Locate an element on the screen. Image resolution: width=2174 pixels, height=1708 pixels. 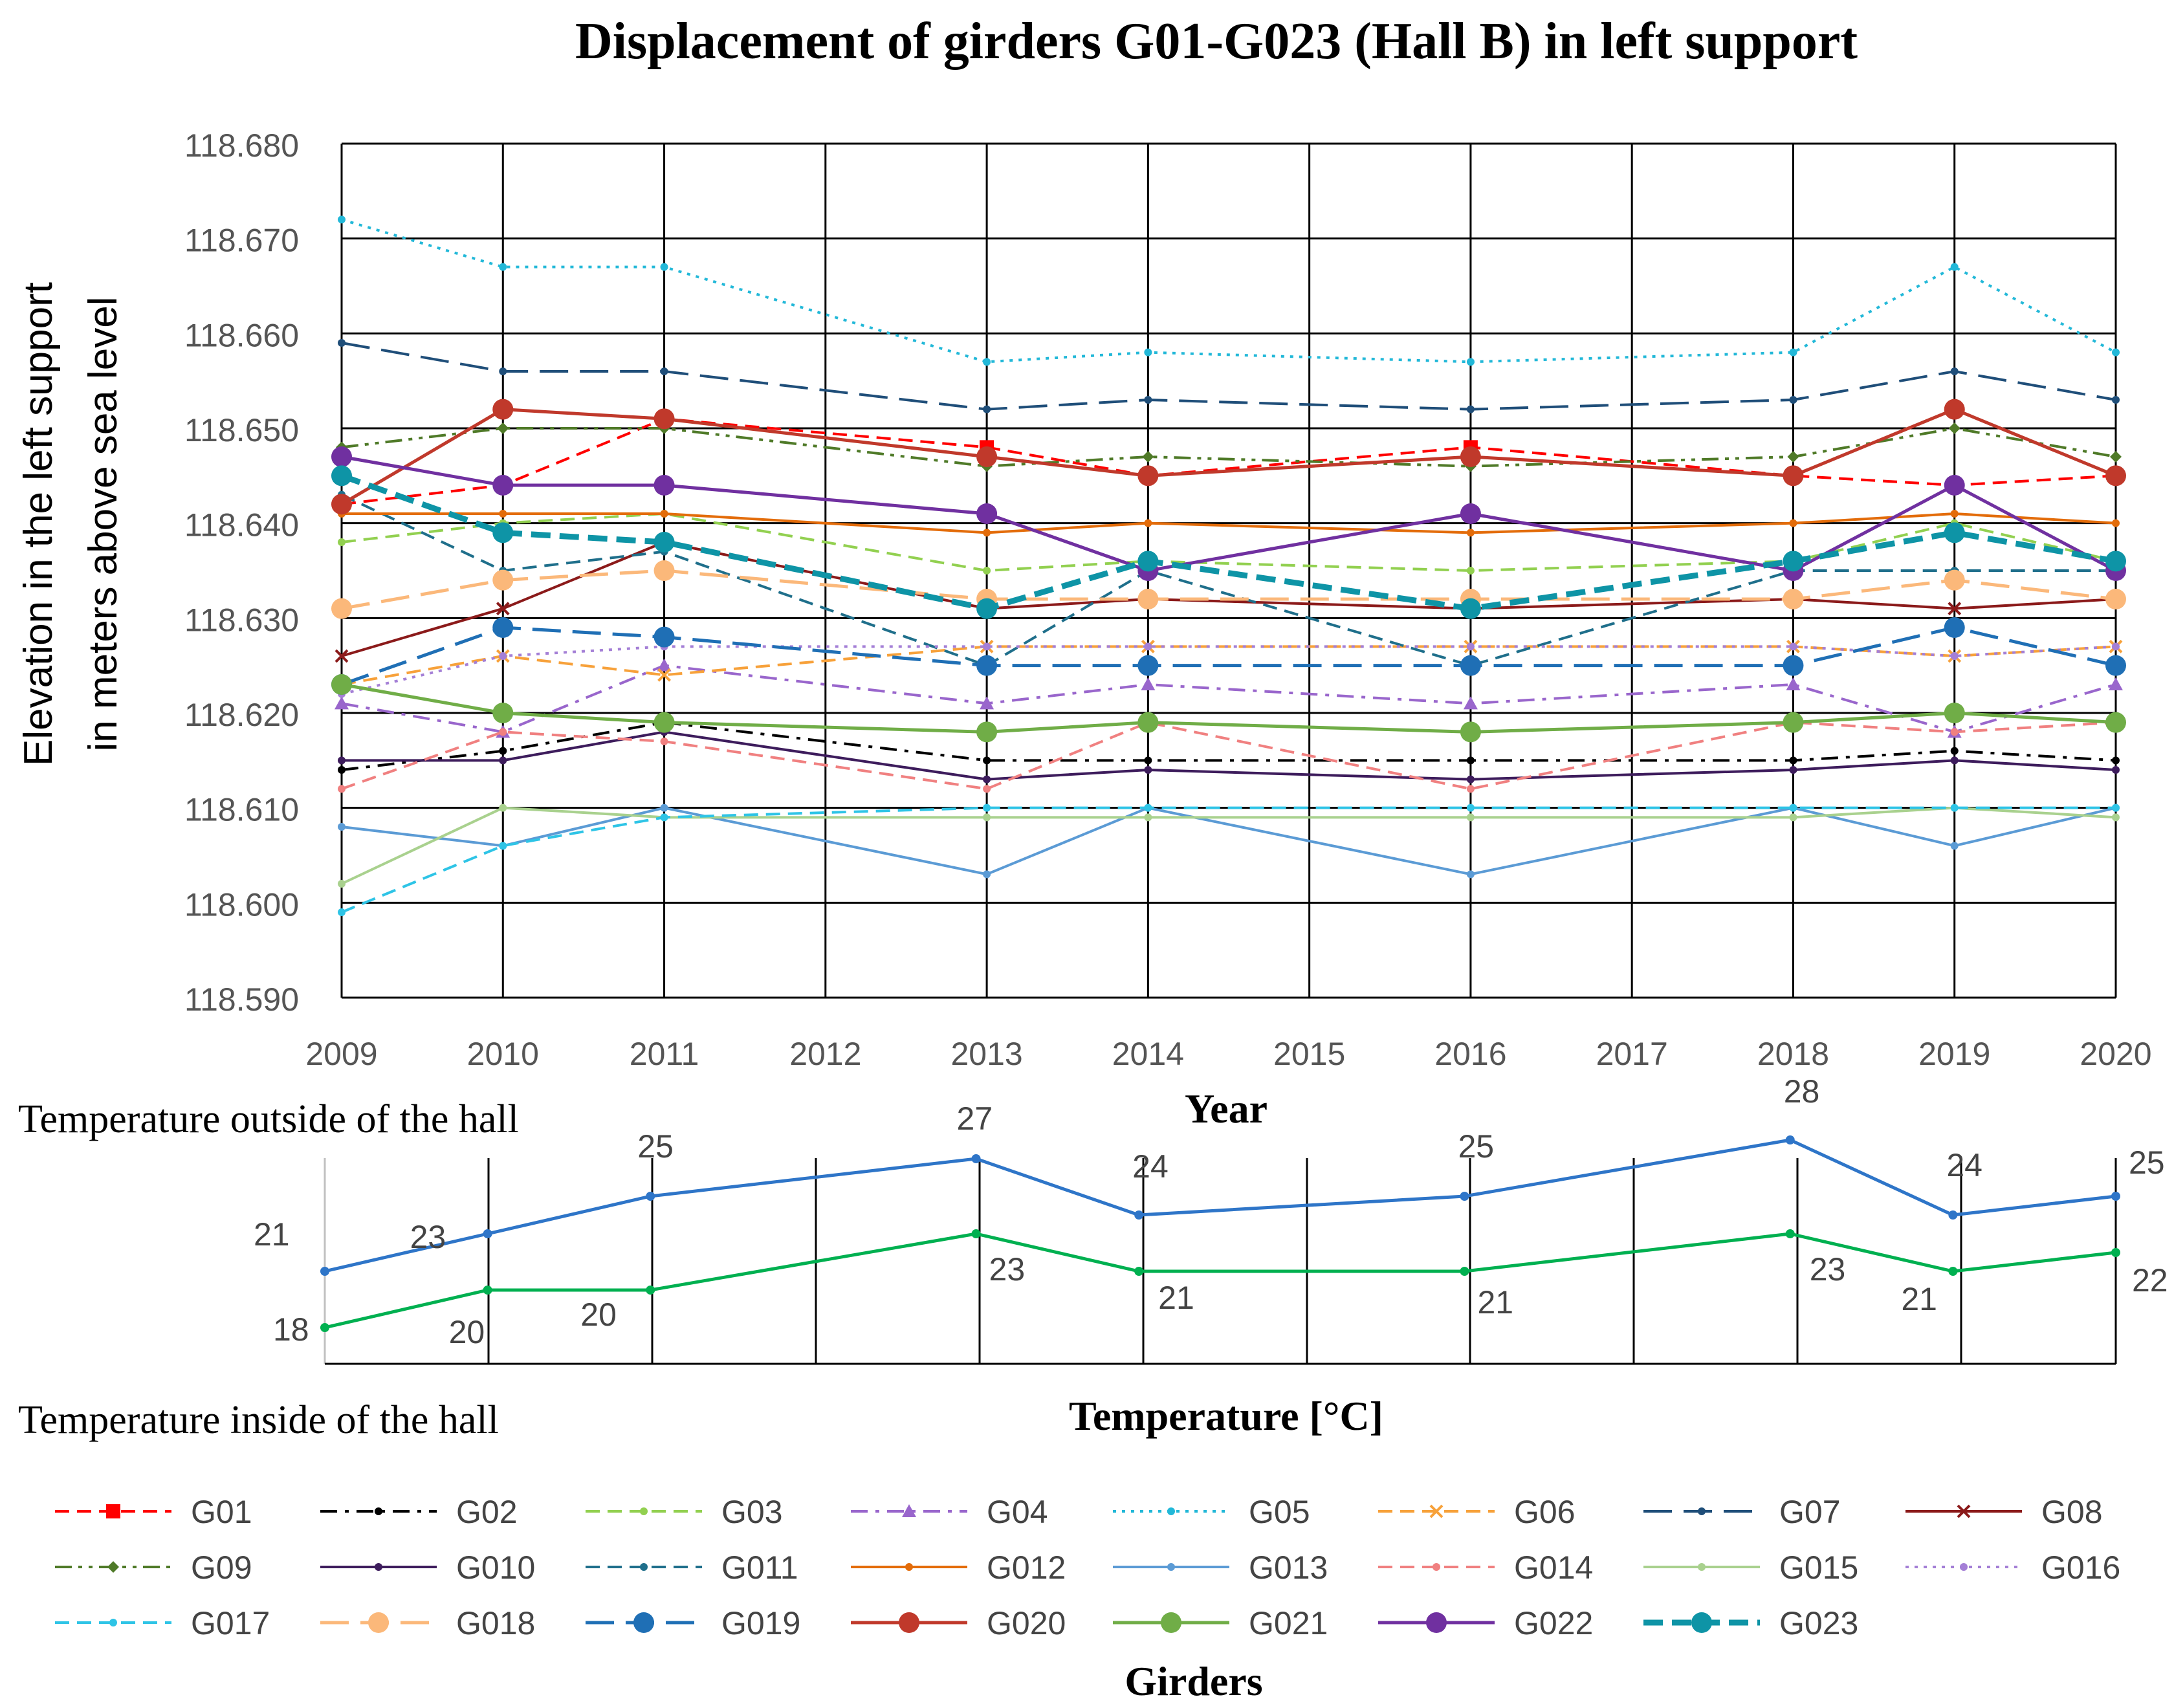
legend-item-g016: G016 is located at coordinates (2012, 1567).